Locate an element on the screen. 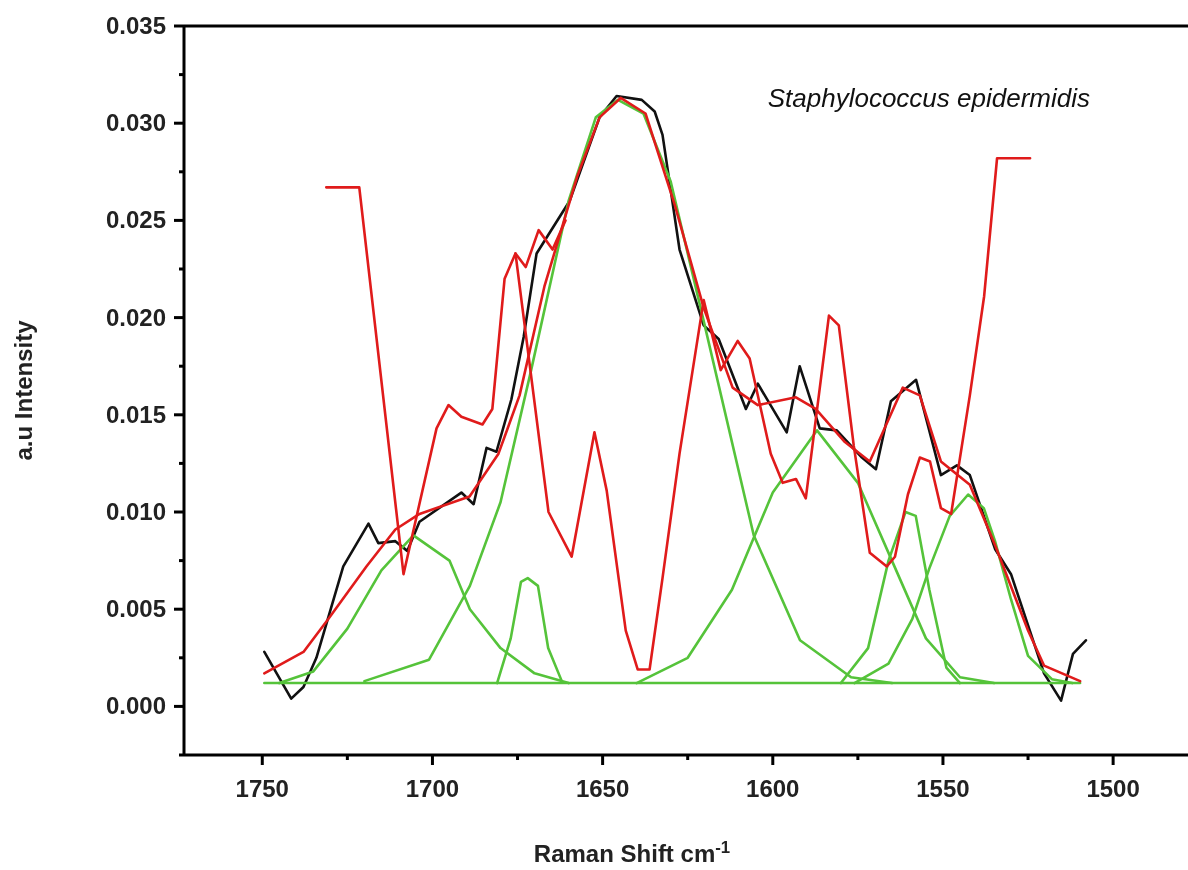 This screenshot has width=1188, height=870. text: 0.030 is located at coordinates (135, 123).